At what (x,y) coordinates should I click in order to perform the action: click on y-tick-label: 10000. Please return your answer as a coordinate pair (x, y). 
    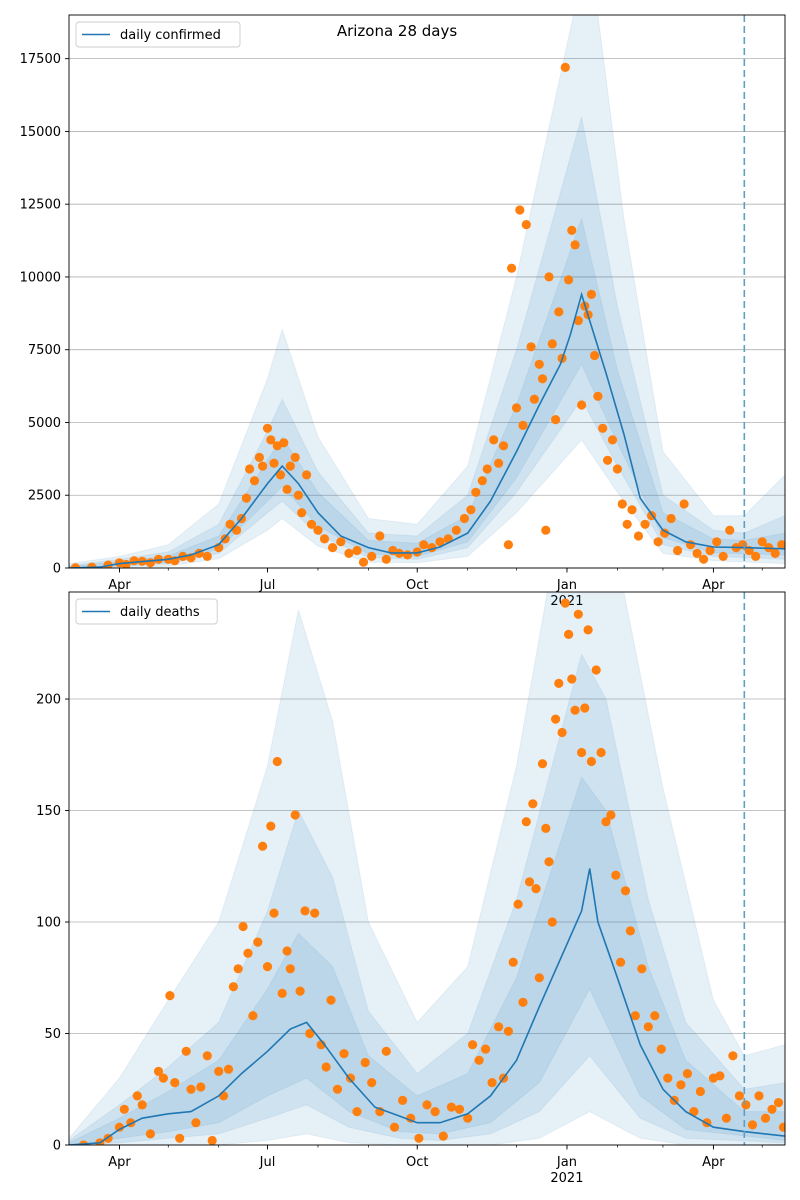
    Looking at the image, I should click on (40, 277).